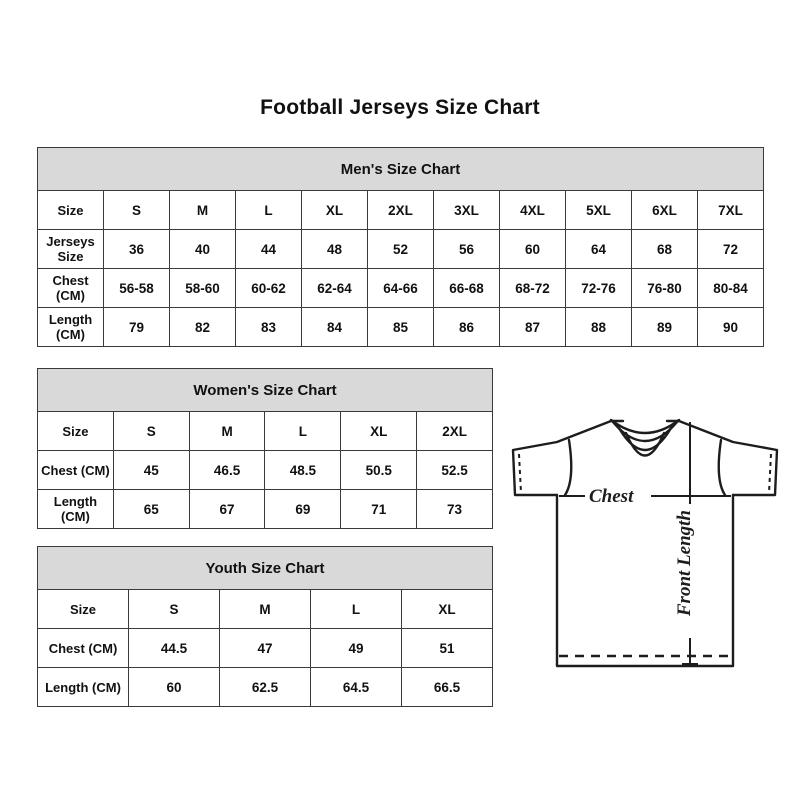 The width and height of the screenshot is (800, 800). I want to click on mens-header-size-2xl: 2XL, so click(400, 210).